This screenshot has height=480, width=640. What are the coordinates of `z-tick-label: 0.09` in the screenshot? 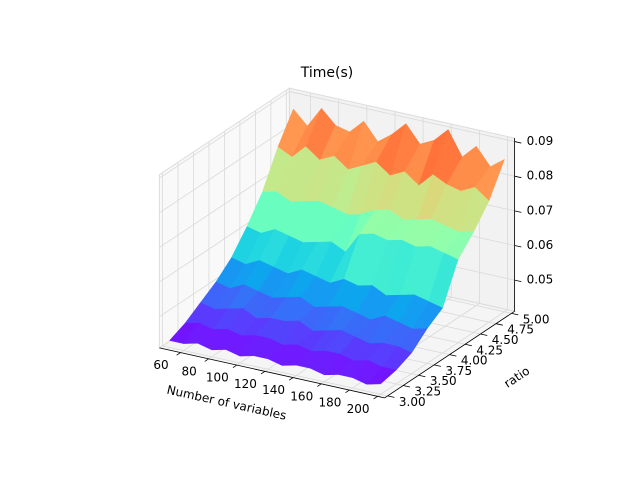 It's located at (540, 141).